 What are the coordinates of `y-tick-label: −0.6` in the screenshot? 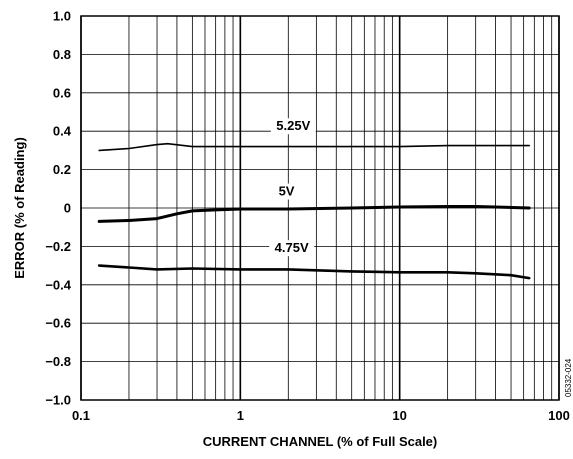 It's located at (58, 323).